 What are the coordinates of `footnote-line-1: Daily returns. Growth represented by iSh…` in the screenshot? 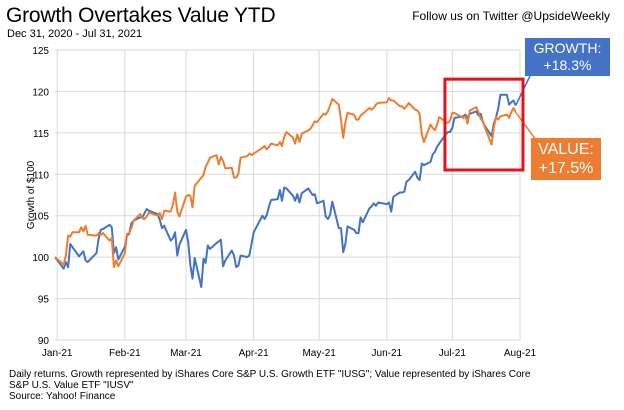 It's located at (270, 374).